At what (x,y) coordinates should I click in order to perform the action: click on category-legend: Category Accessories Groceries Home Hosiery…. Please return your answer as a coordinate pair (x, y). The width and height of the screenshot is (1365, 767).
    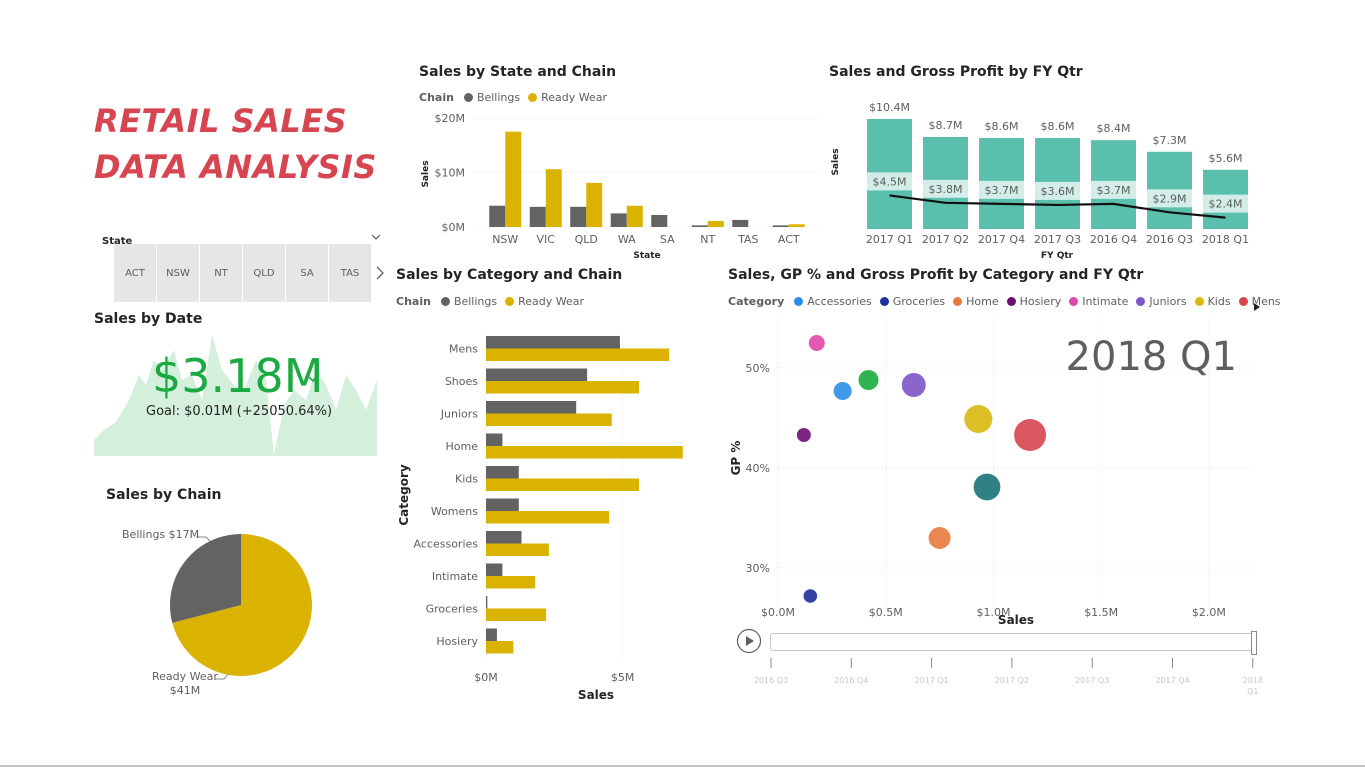
    Looking at the image, I should click on (1004, 301).